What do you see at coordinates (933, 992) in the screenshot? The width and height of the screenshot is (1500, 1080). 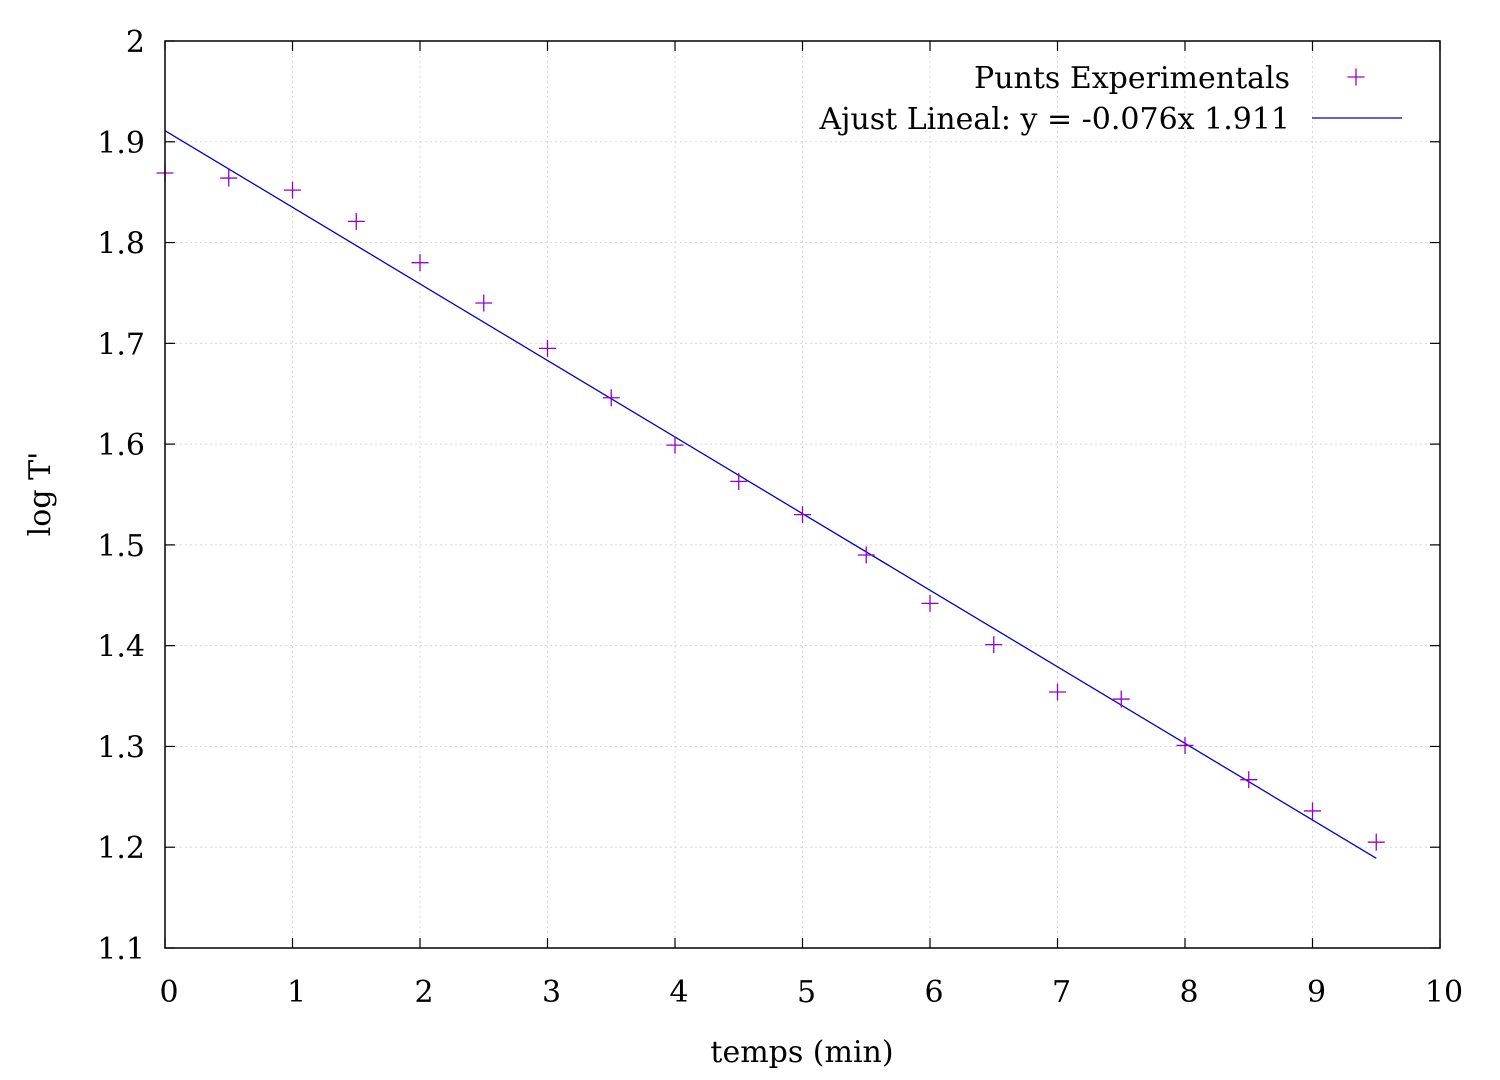 I see `x-tick-label: 6` at bounding box center [933, 992].